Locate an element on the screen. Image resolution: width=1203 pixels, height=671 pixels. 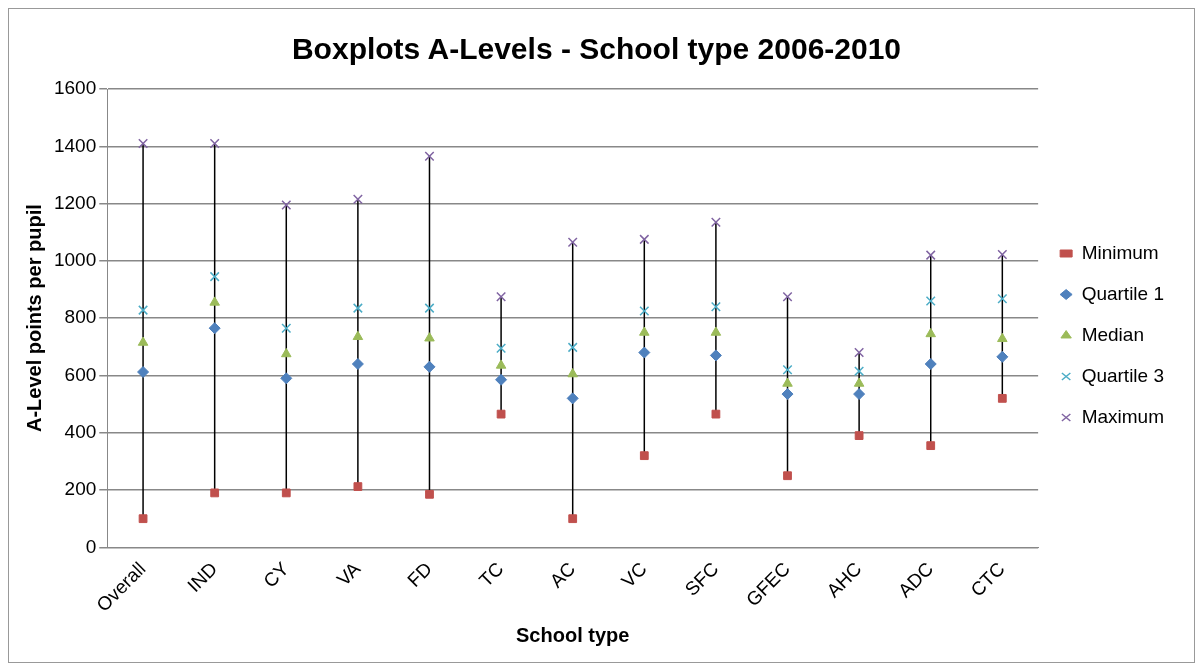
x-tick-label: VA is located at coordinates (348, 573).